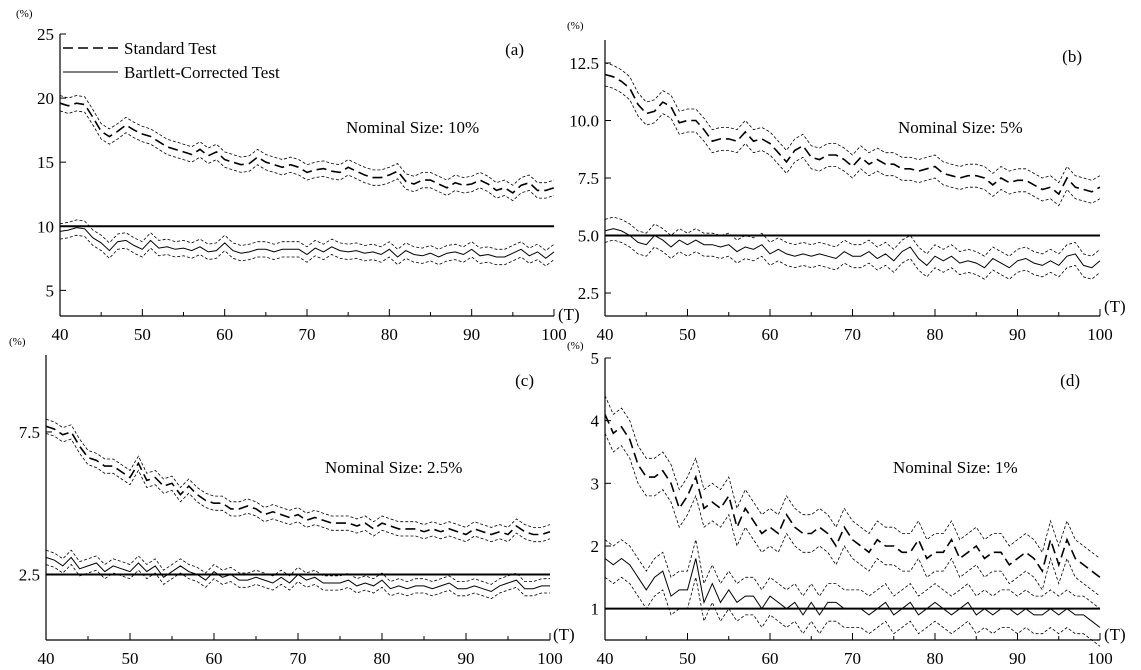  Describe the element at coordinates (584, 121) in the screenshot. I see `panel-b-y-tick-label: 10.0` at that location.